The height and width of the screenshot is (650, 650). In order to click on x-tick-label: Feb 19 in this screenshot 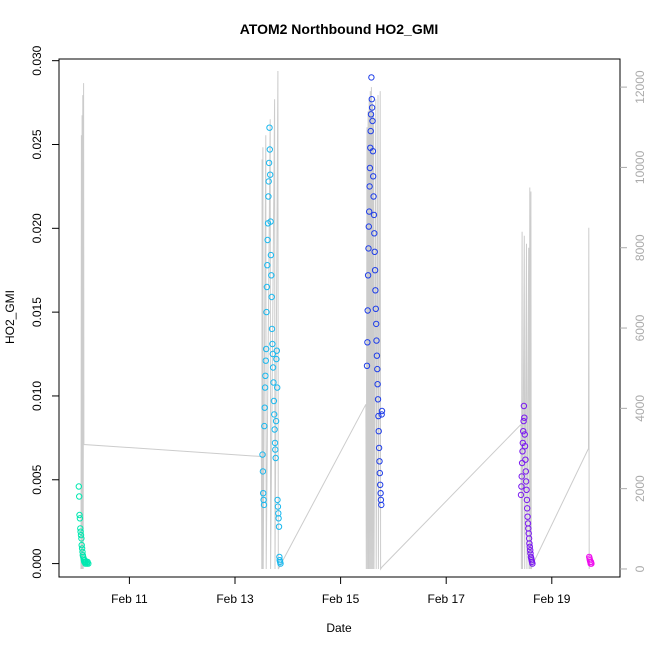, I will do `click(552, 599)`.